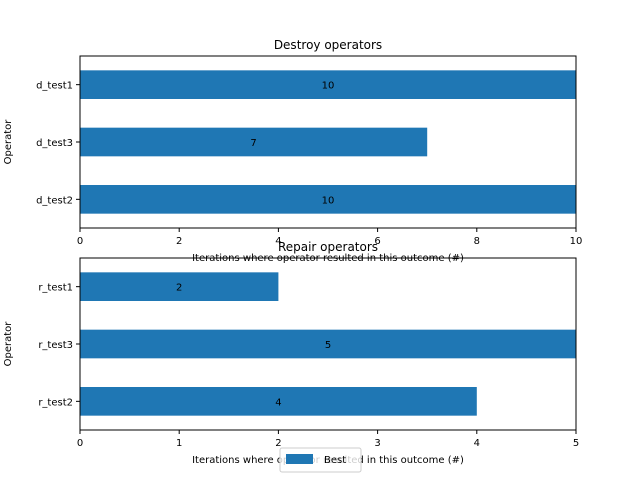 The width and height of the screenshot is (640, 480). What do you see at coordinates (330, 237) in the screenshot?
I see `destroy-x-ticks: 0 2 4 6 8 10` at bounding box center [330, 237].